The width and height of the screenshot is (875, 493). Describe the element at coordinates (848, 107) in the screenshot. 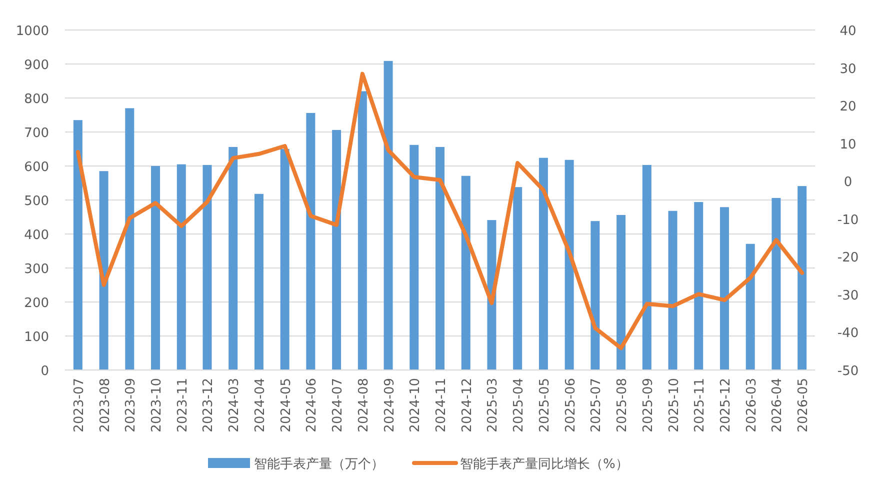

I see `y2-tick-label: 20` at that location.